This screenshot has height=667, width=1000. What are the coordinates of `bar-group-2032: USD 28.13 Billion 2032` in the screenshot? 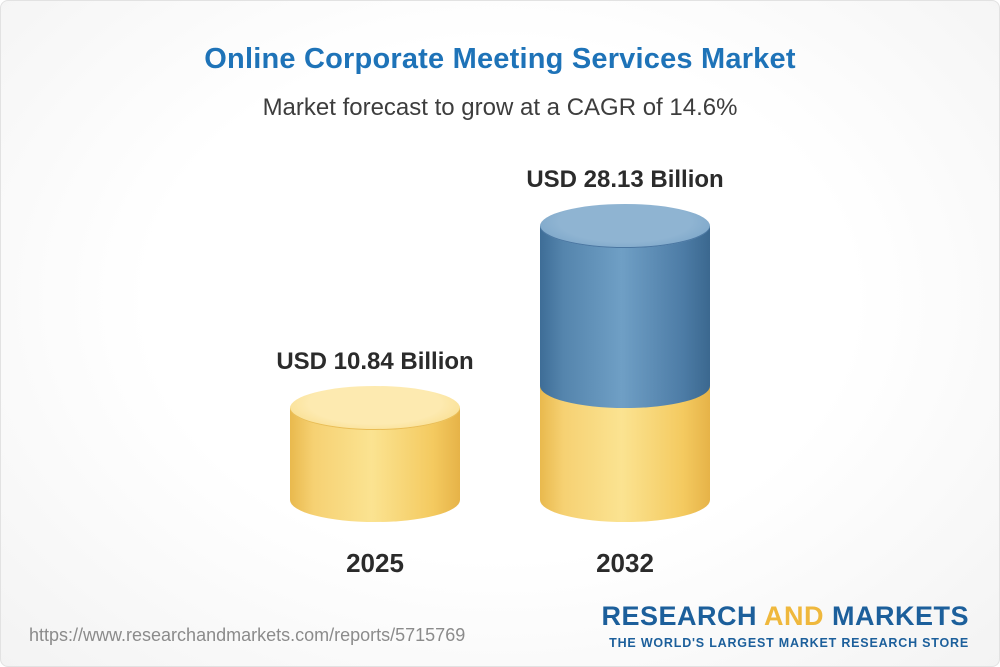 It's located at (624, 372).